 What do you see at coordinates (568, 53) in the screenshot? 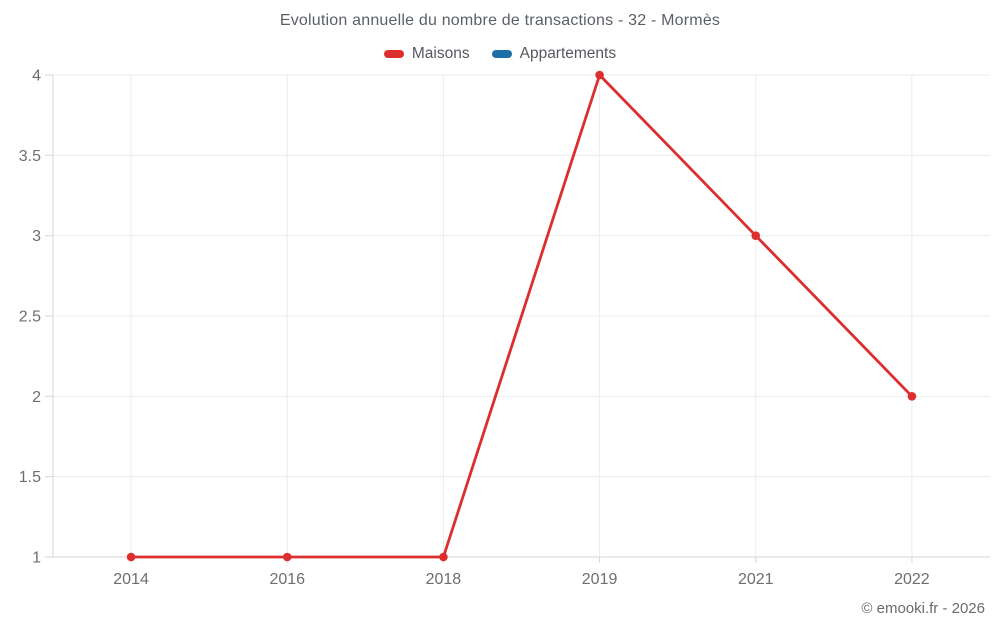
I see `legend-label-appartements: Appartements` at bounding box center [568, 53].